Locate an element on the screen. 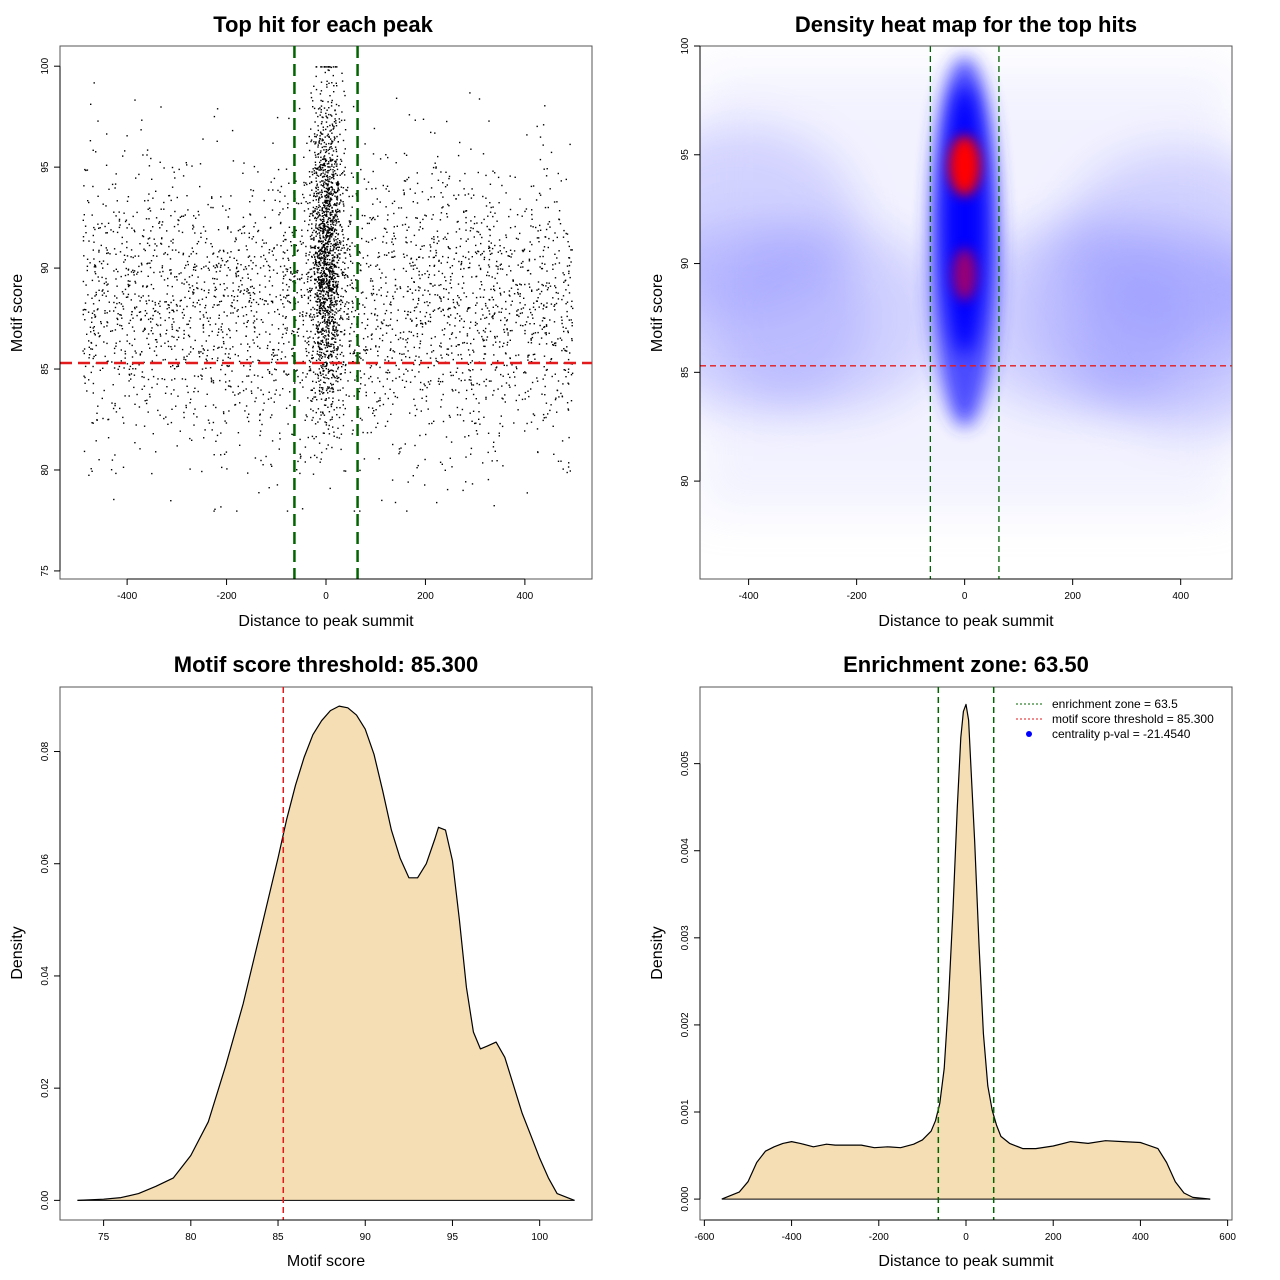  heatmap-x-tick-label: 200 is located at coordinates (1072, 596).